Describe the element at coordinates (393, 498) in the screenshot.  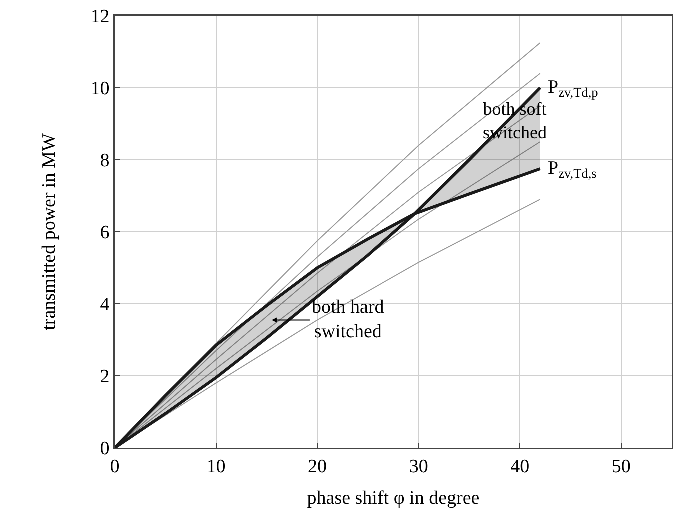
I see `x-axis-title: phase shift φ in degree` at that location.